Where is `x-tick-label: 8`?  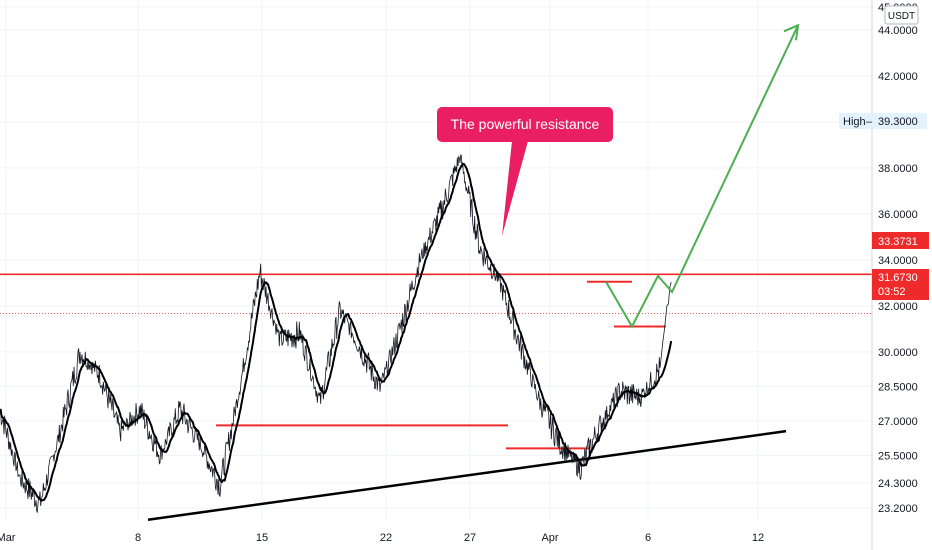
x-tick-label: 8 is located at coordinates (138, 538).